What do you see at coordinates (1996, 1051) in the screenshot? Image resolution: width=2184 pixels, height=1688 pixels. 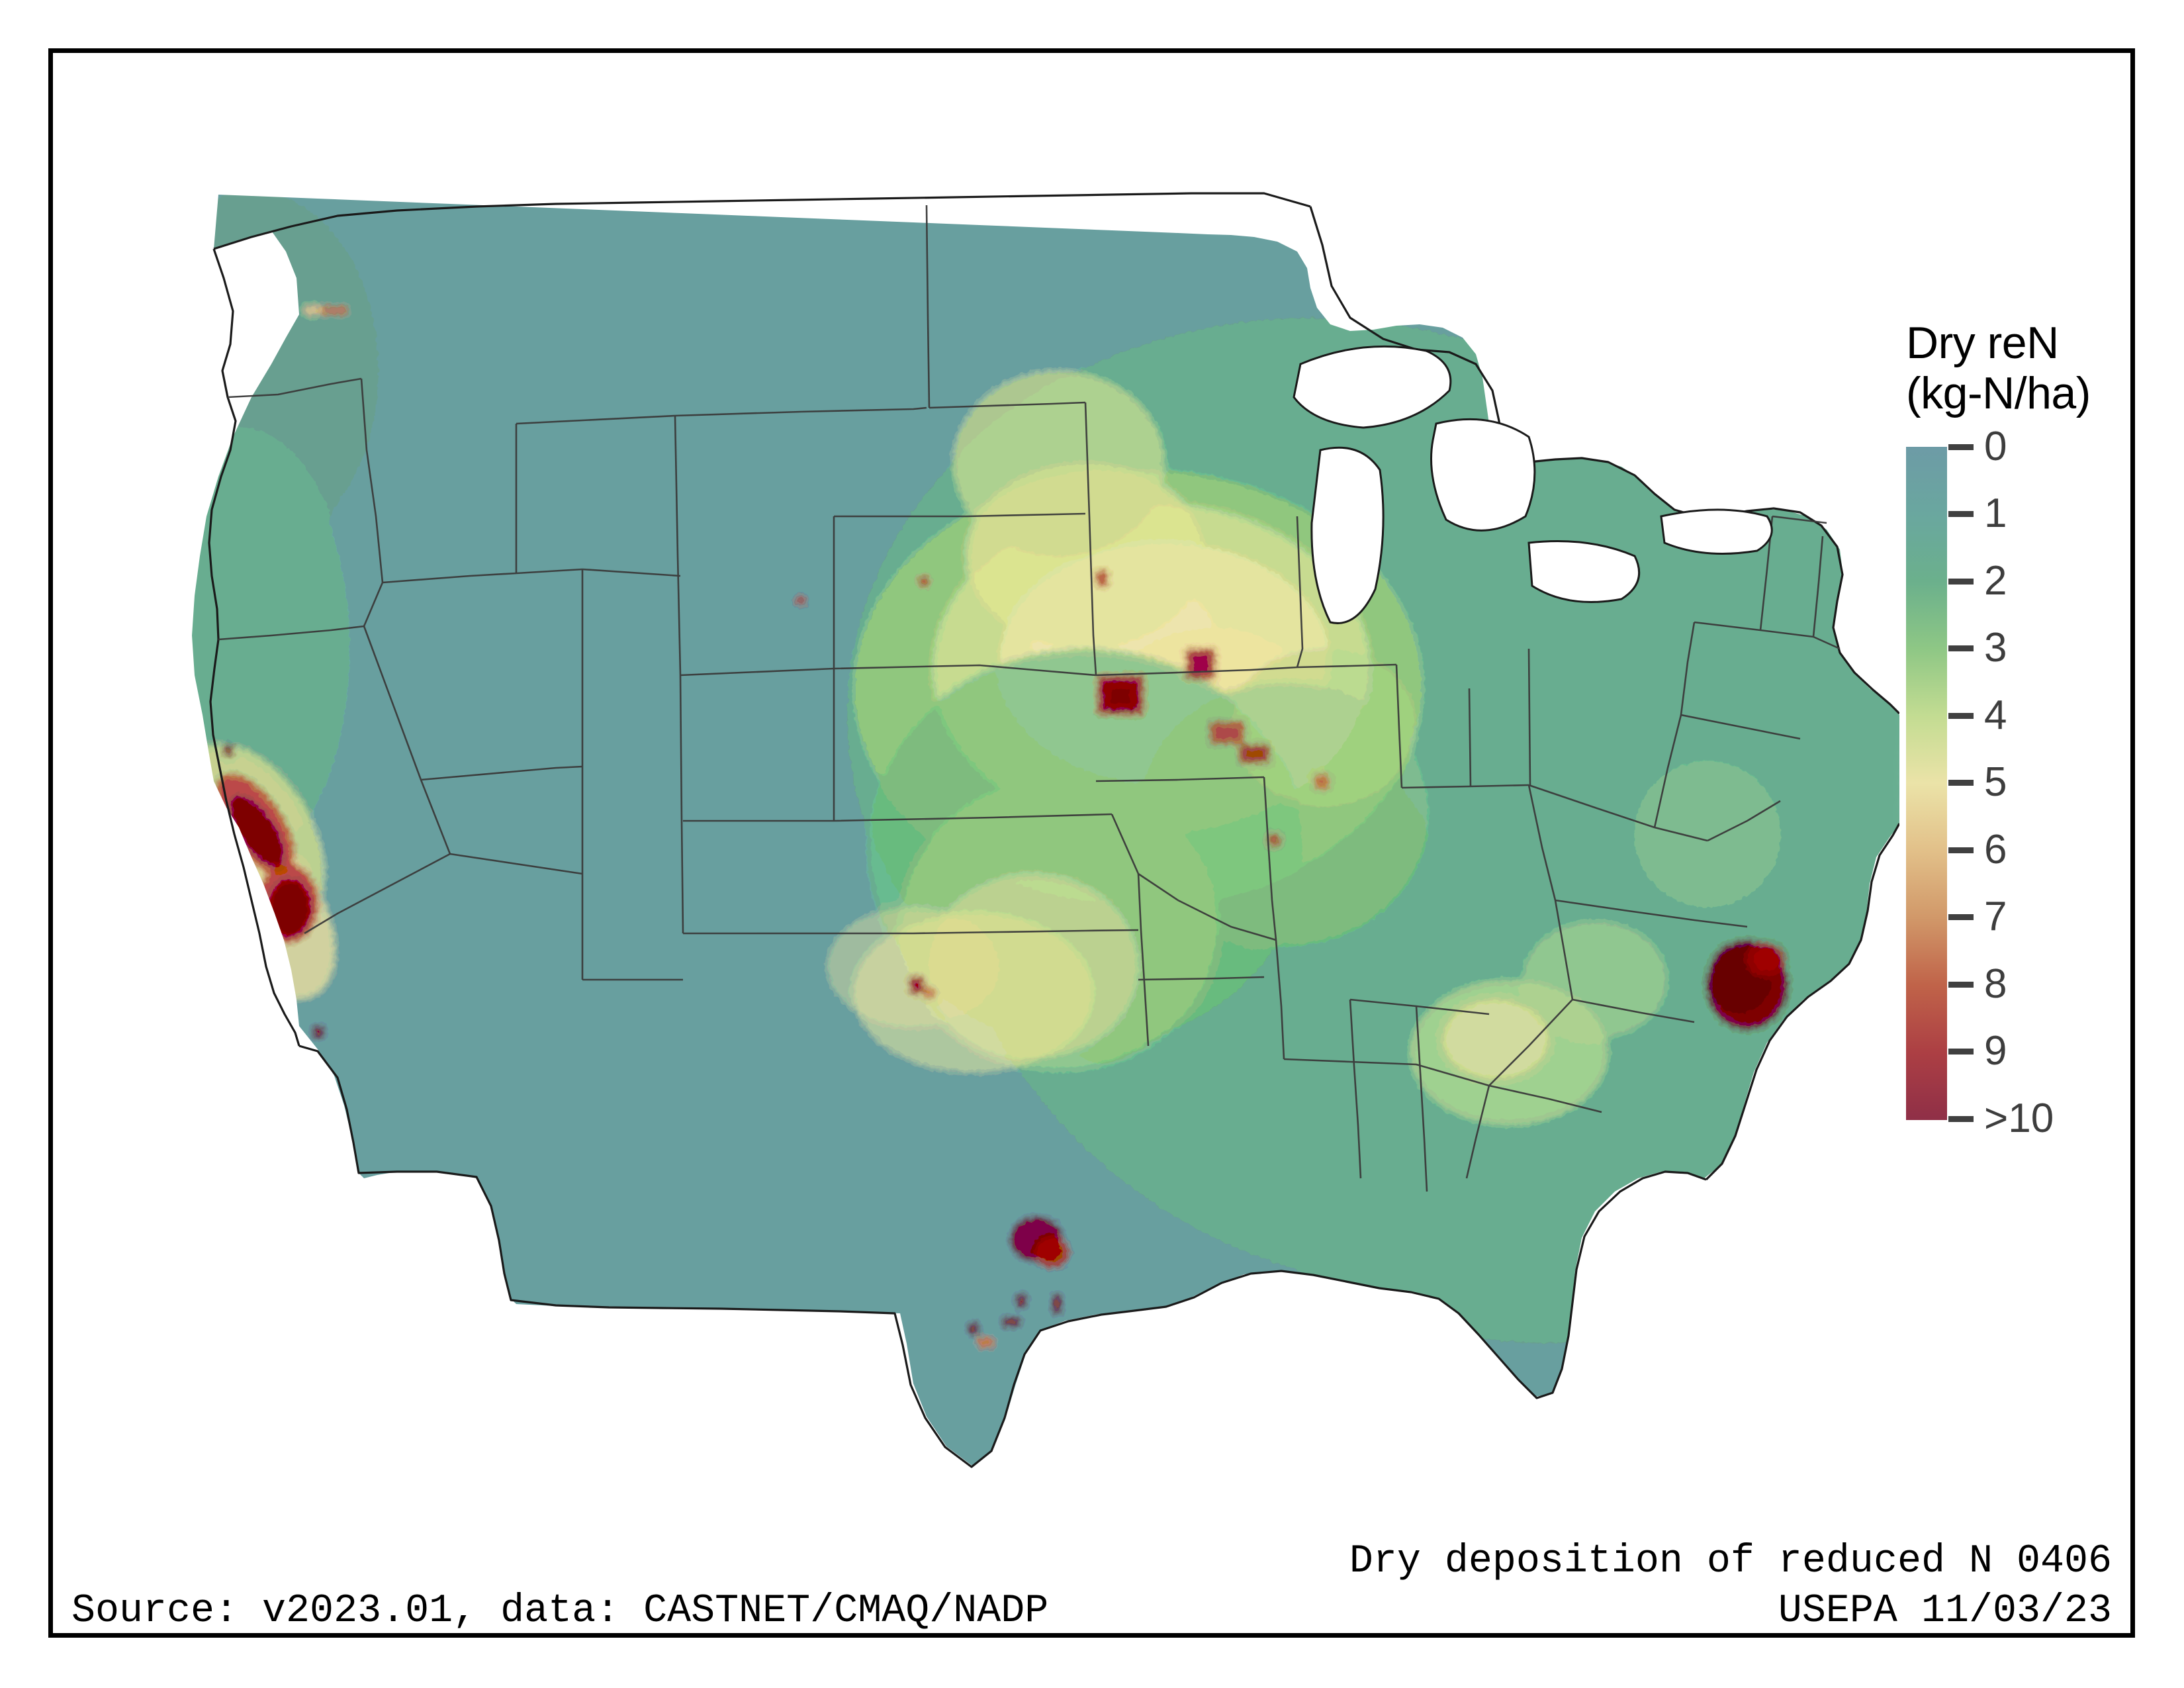 I see `colorbar-tick-label-9: 9` at bounding box center [1996, 1051].